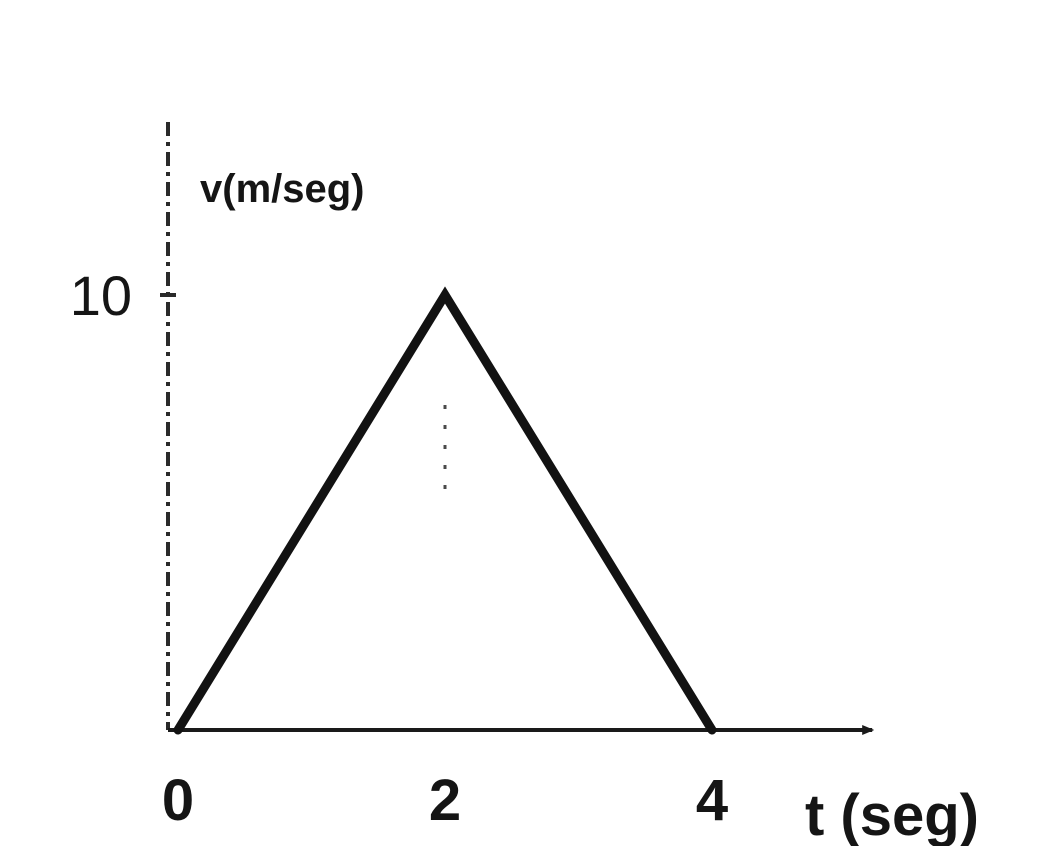  Describe the element at coordinates (178, 800) in the screenshot. I see `x-tick-label-0: 0` at that location.